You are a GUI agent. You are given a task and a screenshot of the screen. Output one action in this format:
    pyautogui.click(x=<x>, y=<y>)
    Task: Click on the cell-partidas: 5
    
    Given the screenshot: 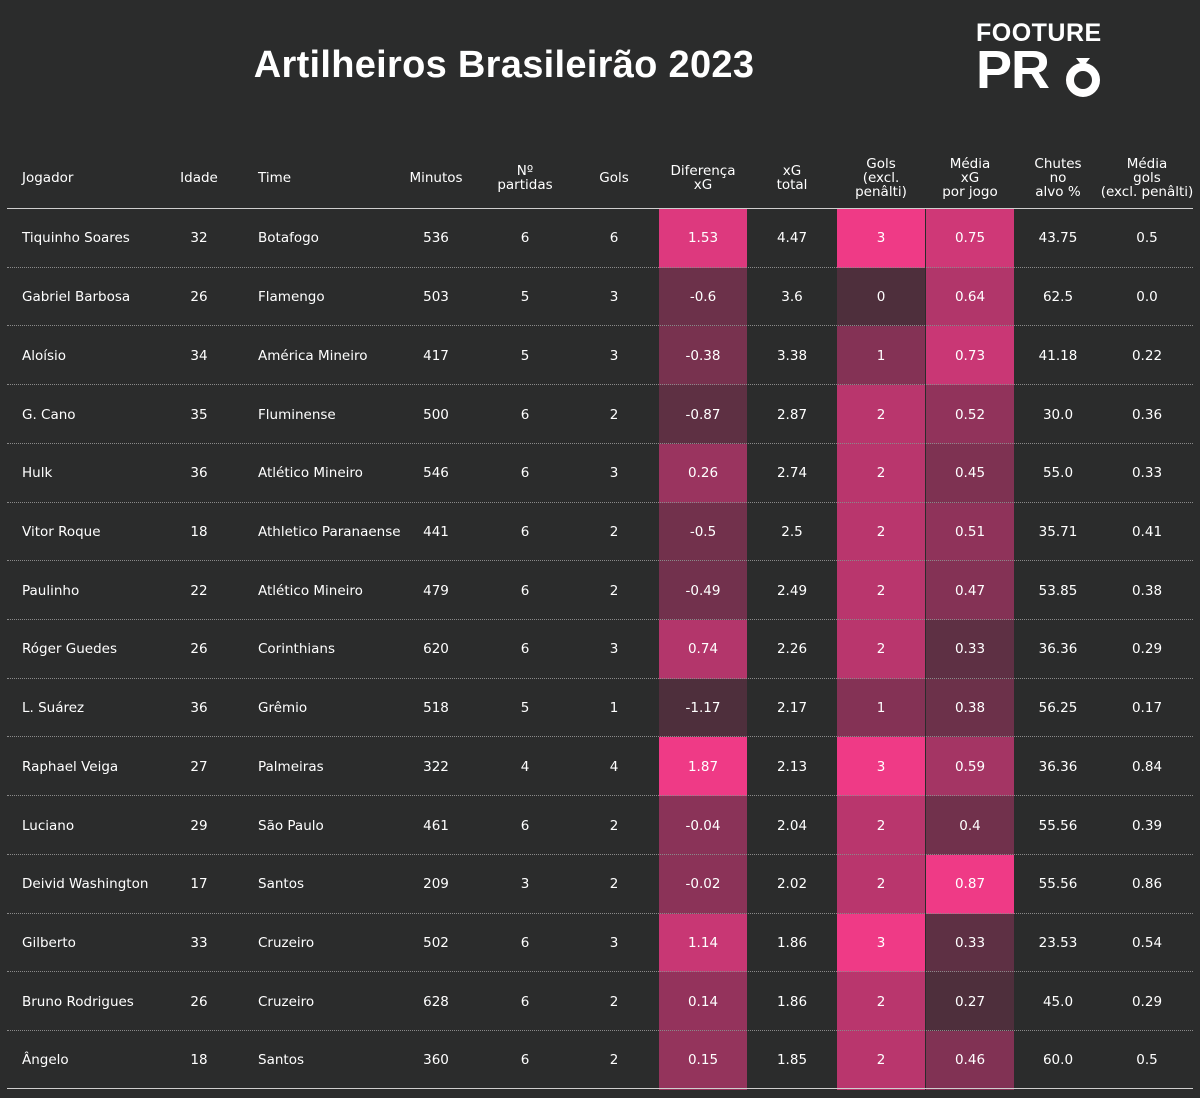 What is the action you would take?
    pyautogui.click(x=525, y=708)
    